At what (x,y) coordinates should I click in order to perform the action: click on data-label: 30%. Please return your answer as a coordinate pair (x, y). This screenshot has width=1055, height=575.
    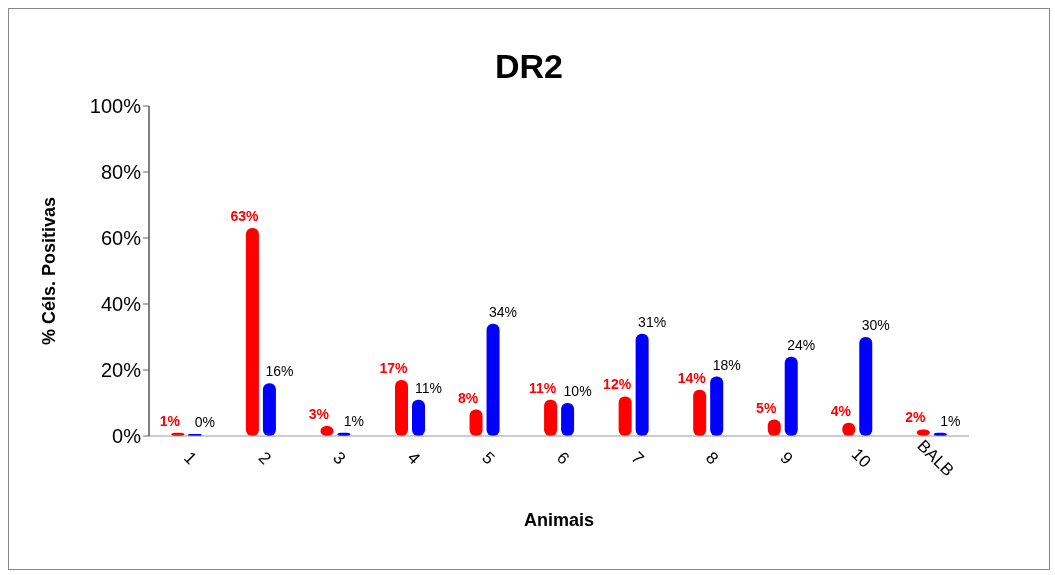
    Looking at the image, I should click on (875, 325).